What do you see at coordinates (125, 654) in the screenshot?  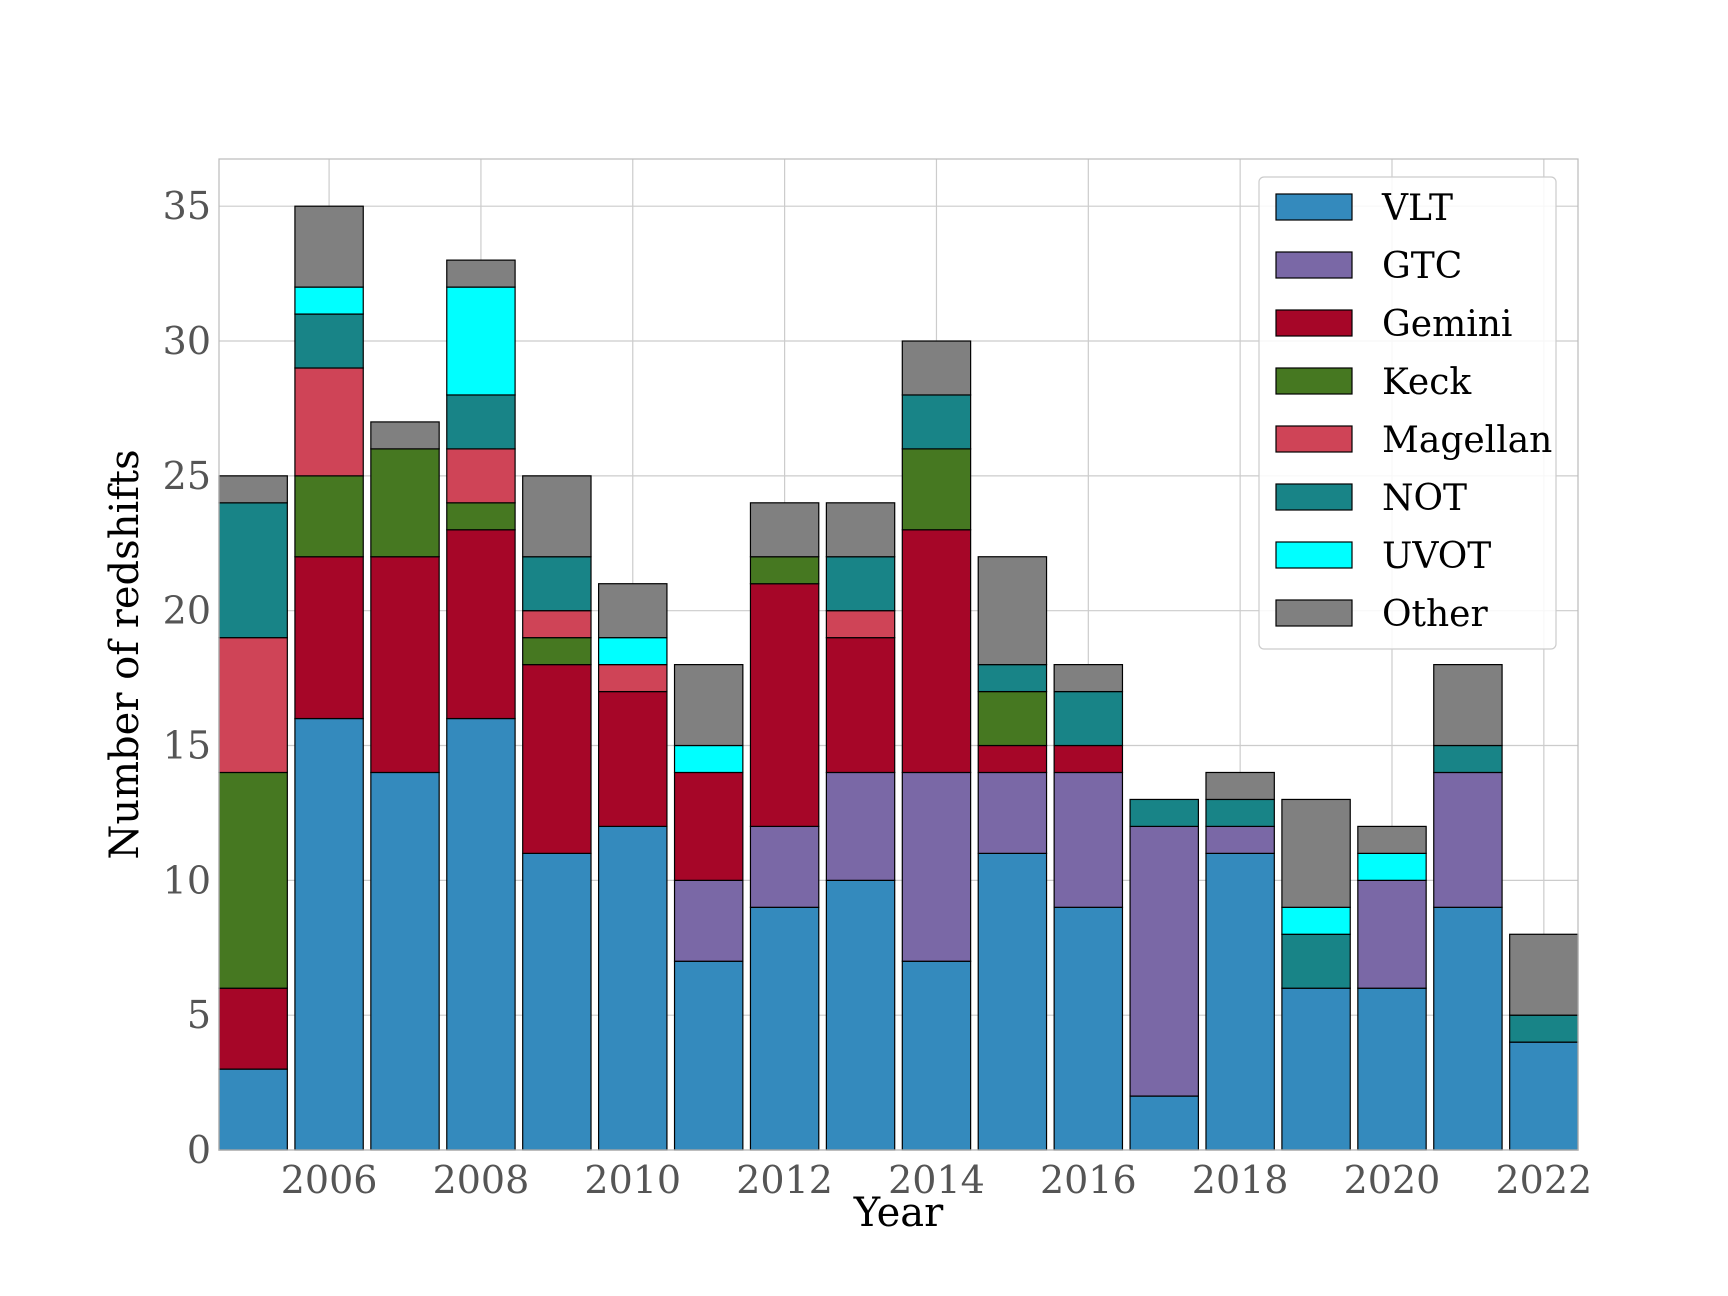 I see `y-axis-label: Number of redshifts` at bounding box center [125, 654].